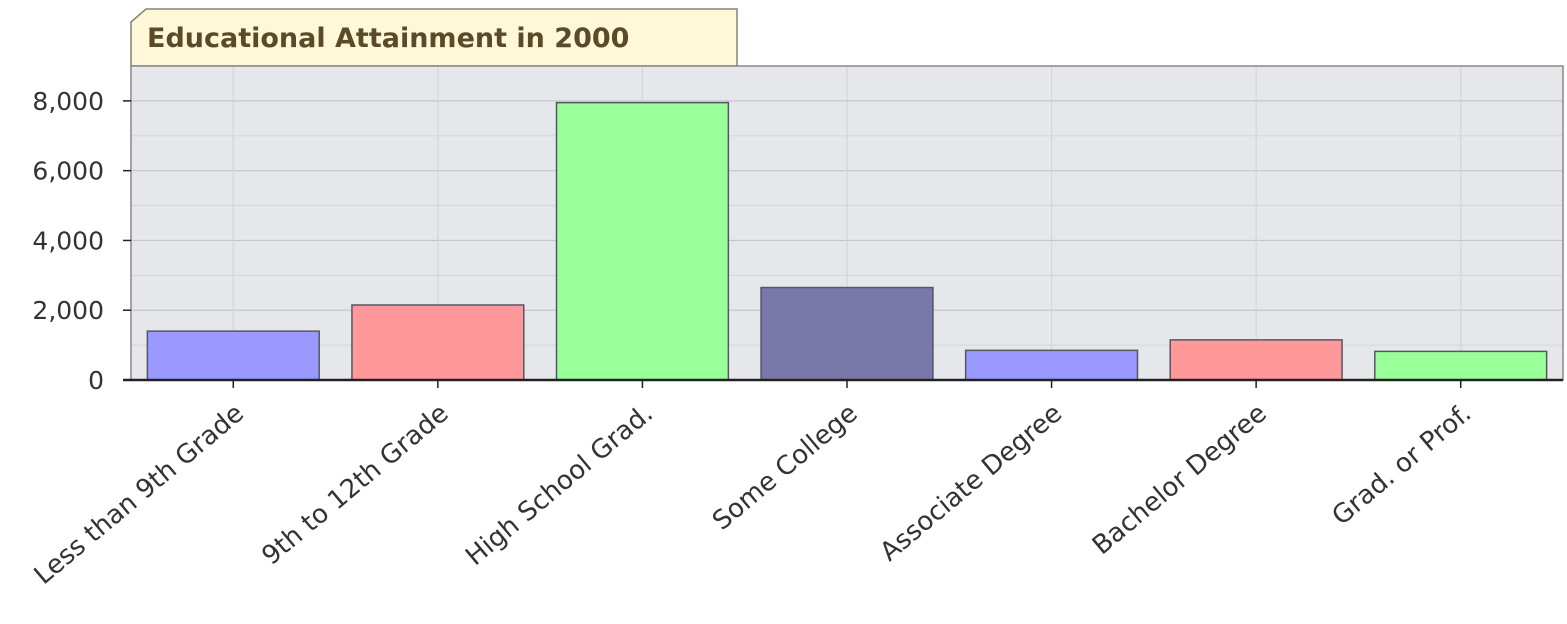 The width and height of the screenshot is (1567, 624). What do you see at coordinates (559, 484) in the screenshot?
I see `x-tick-label: High School Grad.` at bounding box center [559, 484].